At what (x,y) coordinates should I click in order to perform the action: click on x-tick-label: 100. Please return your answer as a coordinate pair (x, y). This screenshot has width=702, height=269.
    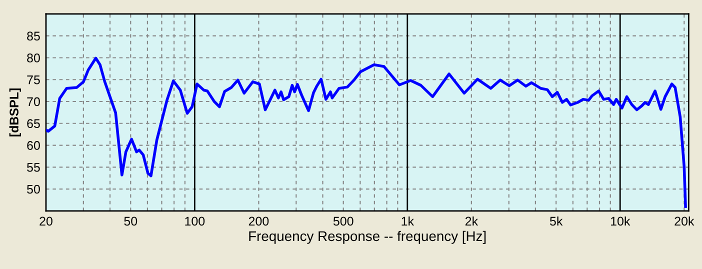
    Looking at the image, I should click on (195, 221).